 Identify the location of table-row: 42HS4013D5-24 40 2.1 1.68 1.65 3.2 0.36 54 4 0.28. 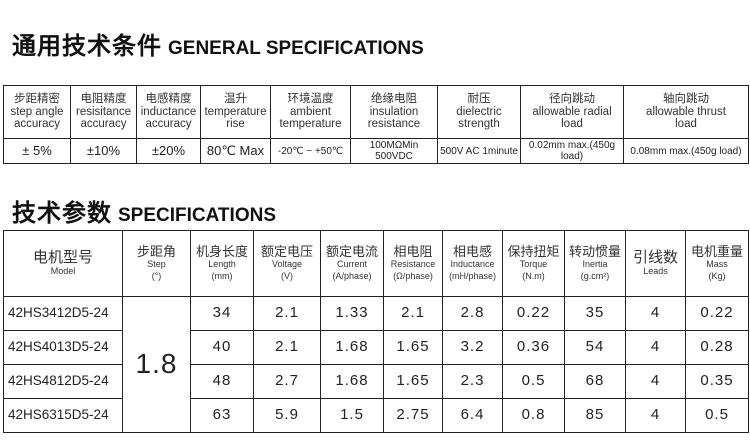
(376, 347).